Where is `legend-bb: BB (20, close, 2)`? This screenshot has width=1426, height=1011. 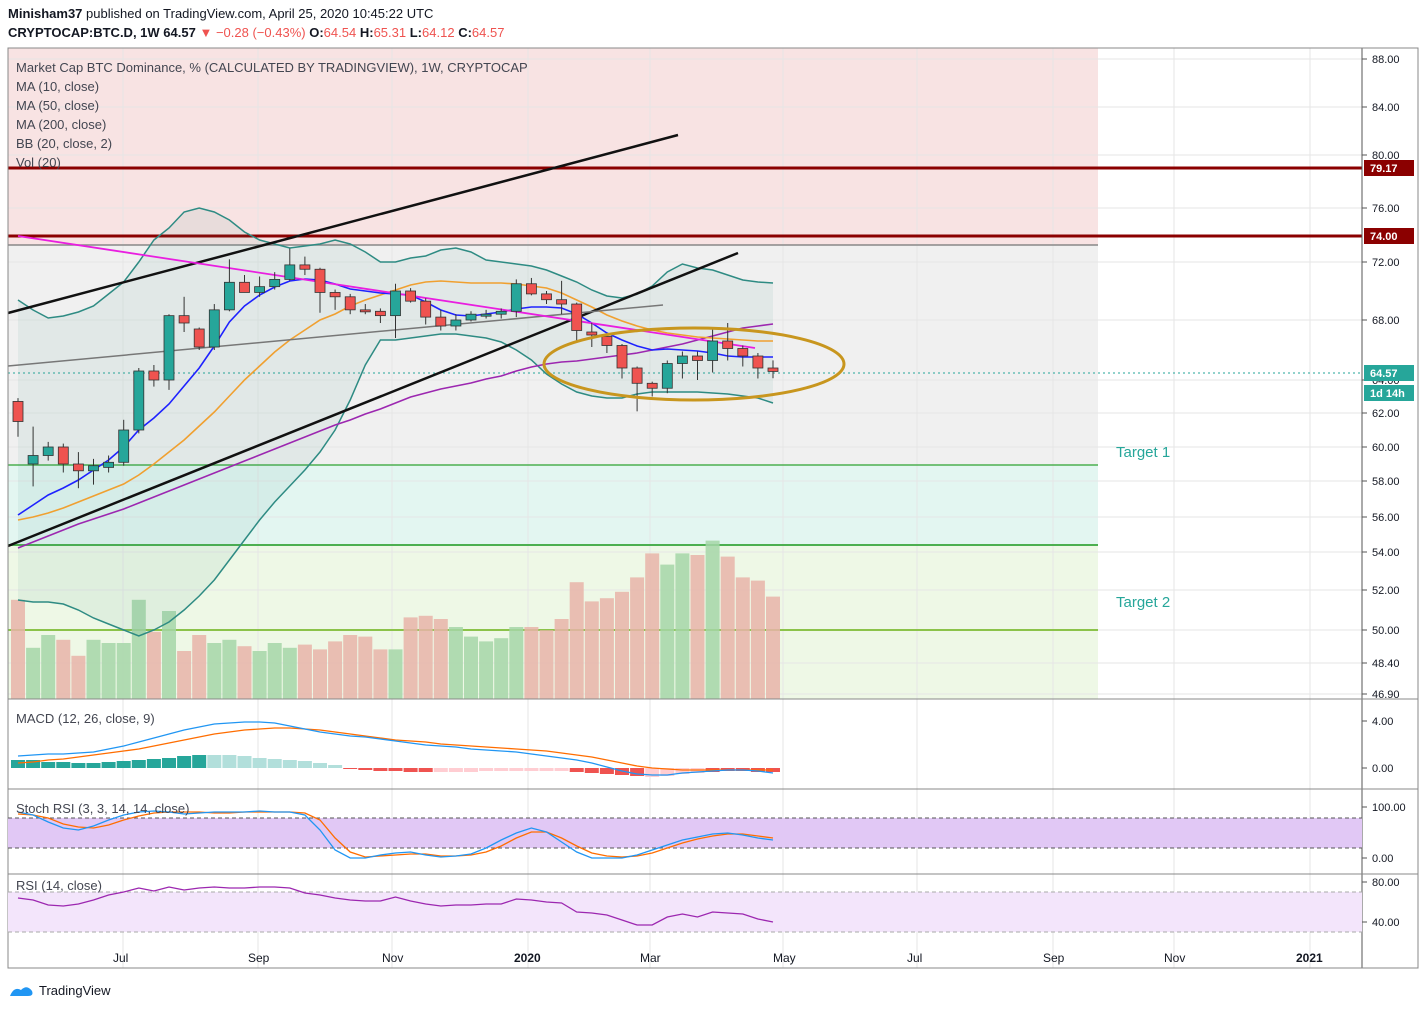
legend-bb: BB (20, close, 2) is located at coordinates (64, 143).